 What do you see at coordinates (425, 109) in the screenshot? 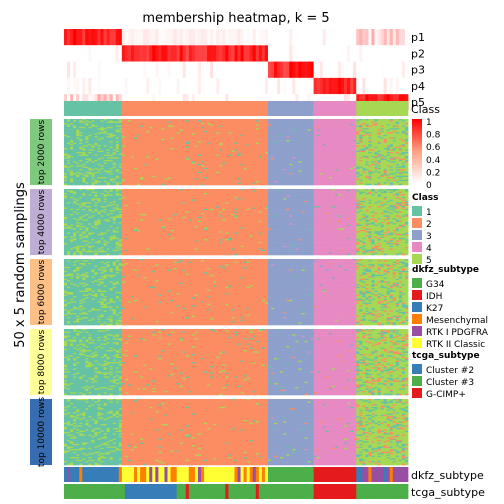
I see `class-bar-label: Class` at bounding box center [425, 109].